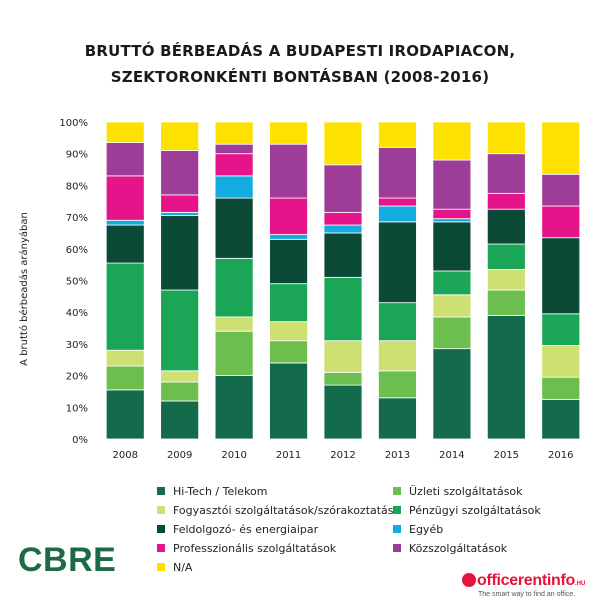  Describe the element at coordinates (80, 440) in the screenshot. I see `y-tick-label: 0%` at that location.